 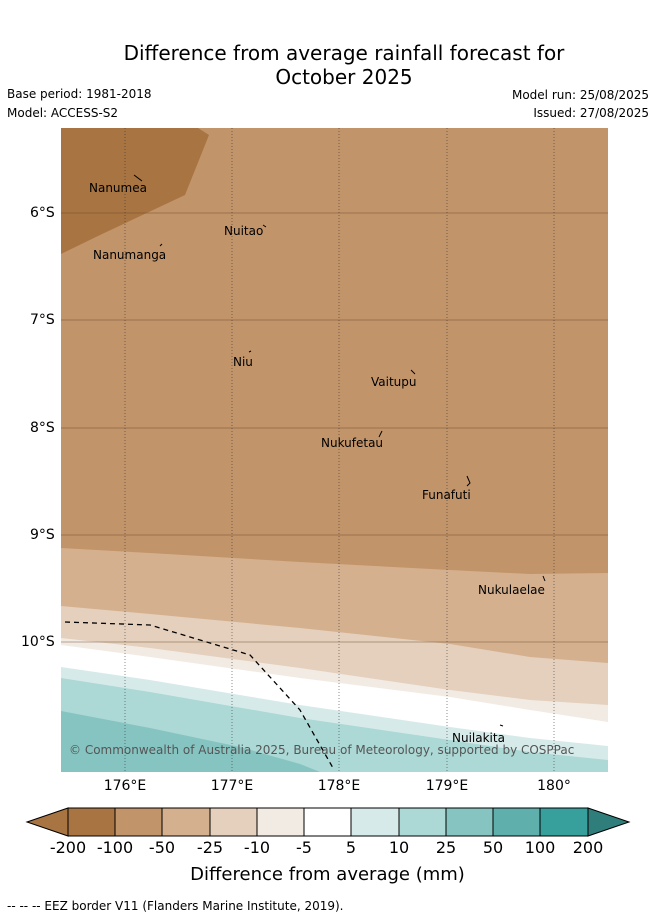 What do you see at coordinates (352, 443) in the screenshot?
I see `label-nukufetau: Nukufetau` at bounding box center [352, 443].